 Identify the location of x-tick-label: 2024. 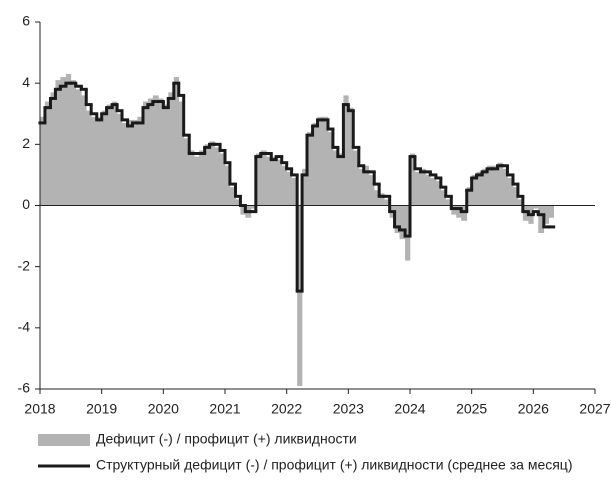
(409, 409).